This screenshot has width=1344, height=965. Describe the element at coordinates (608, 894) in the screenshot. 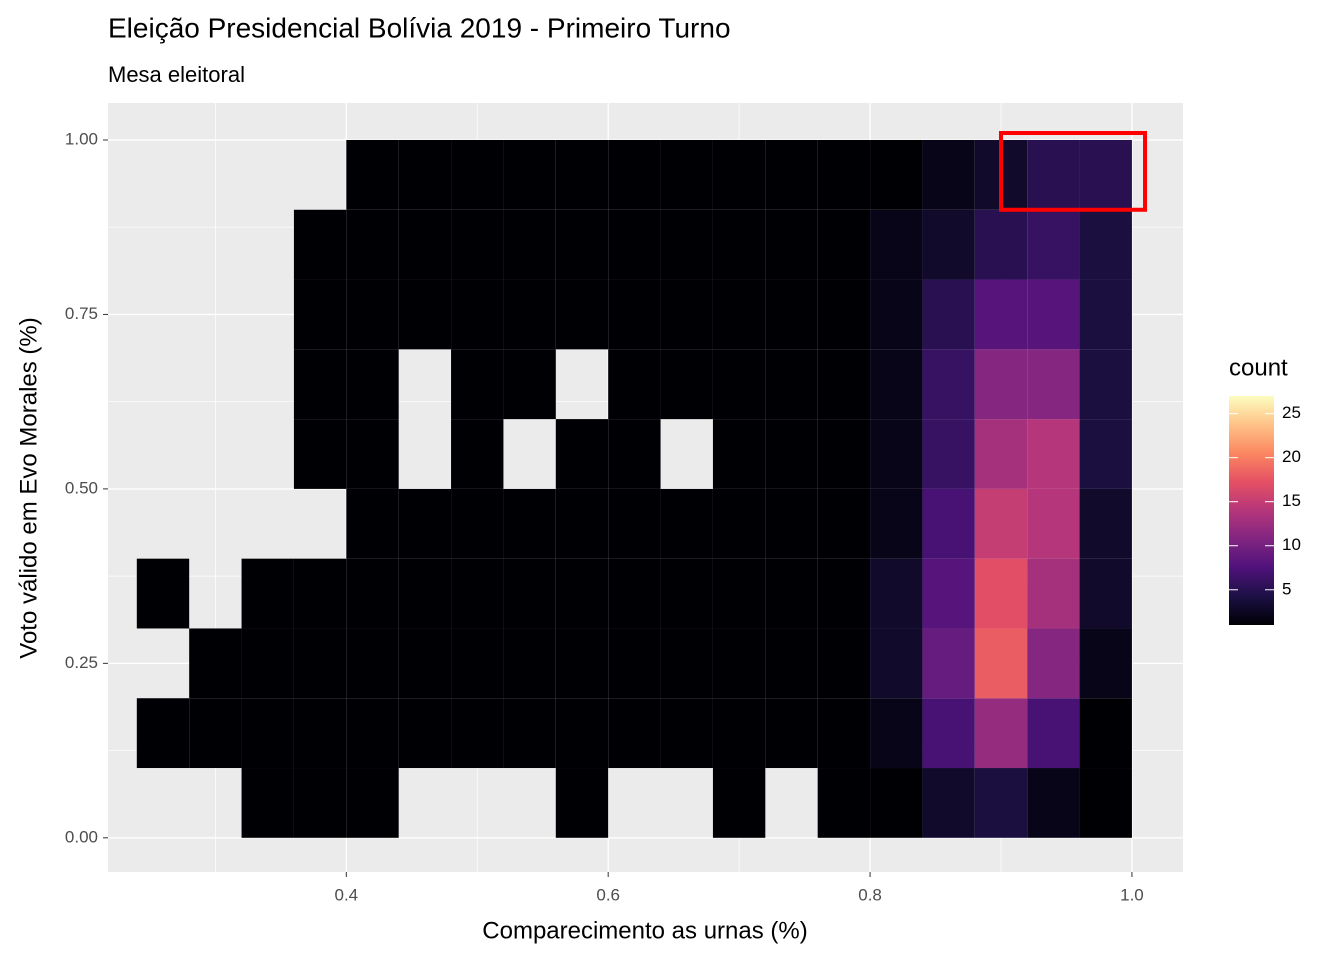

I see `x-tick-label: 0.6` at that location.